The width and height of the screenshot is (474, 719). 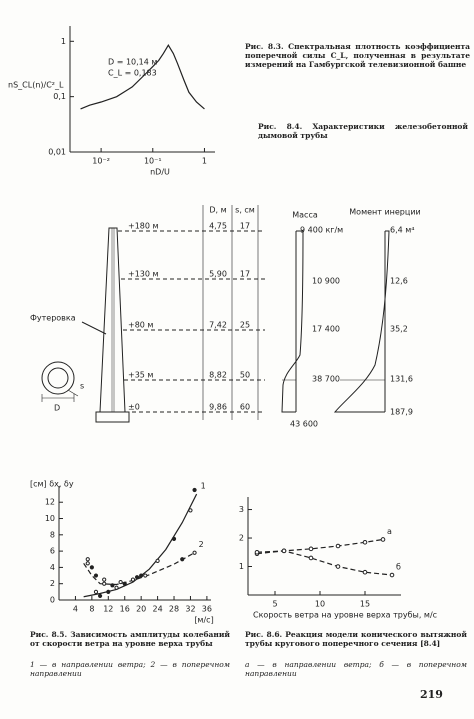 What do you see at coordinates (52, 567) in the screenshot?
I see `y-tick-label: 4` at bounding box center [52, 567].